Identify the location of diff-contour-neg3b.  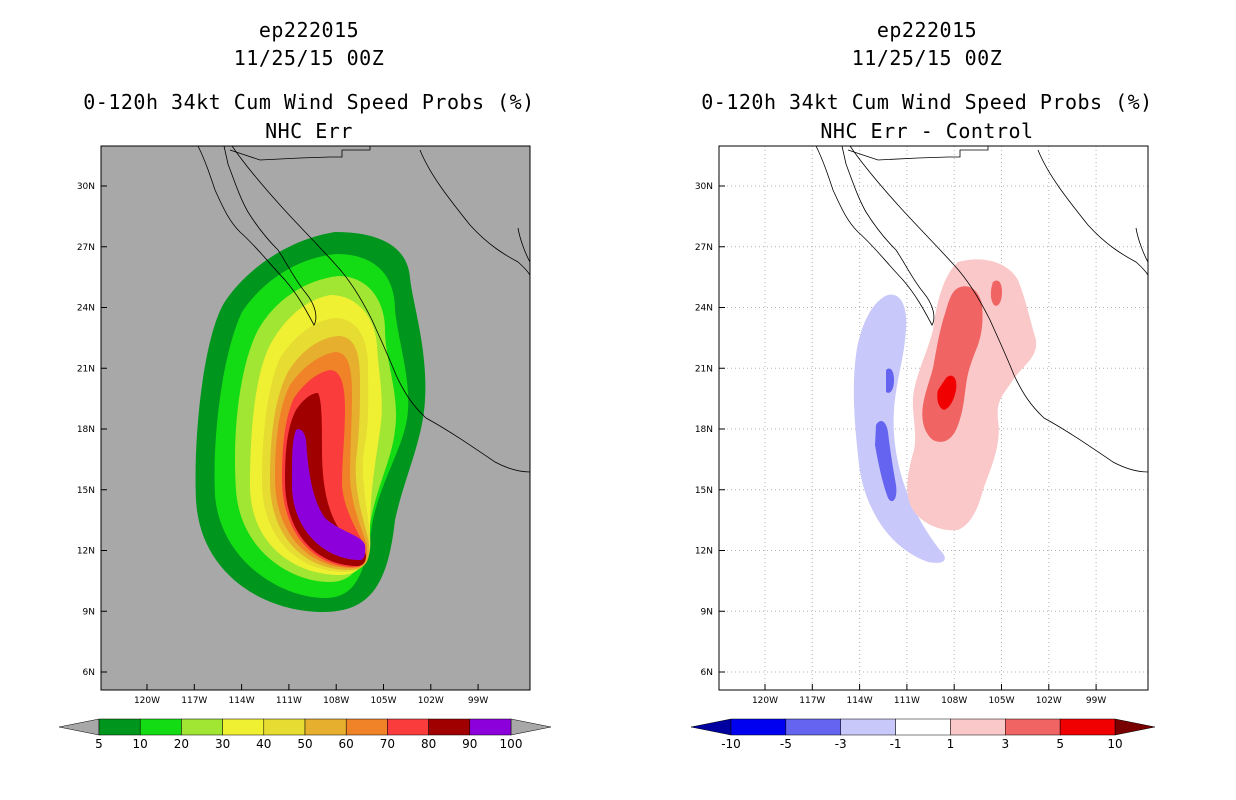
(890, 380).